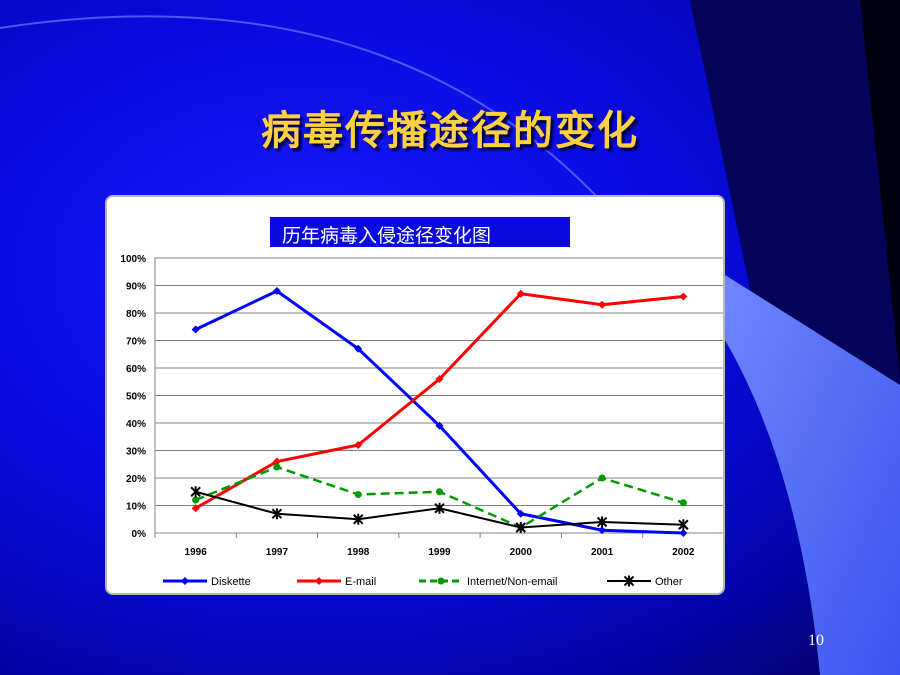  What do you see at coordinates (439, 552) in the screenshot?
I see `x-tick-label: 1999` at bounding box center [439, 552].